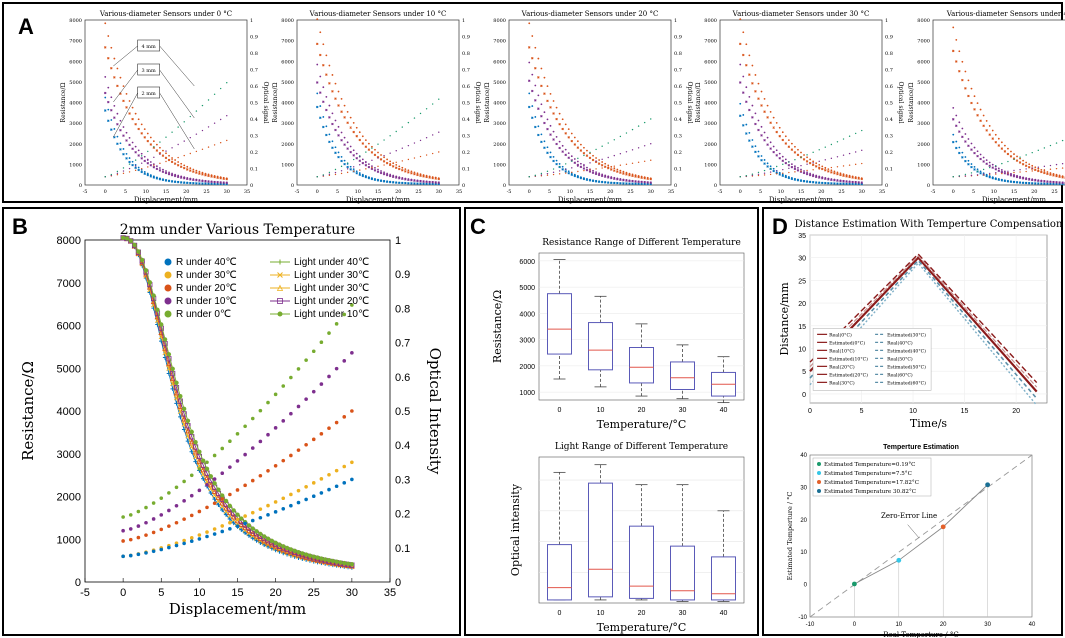  I want to click on legend-label: Real(0°C), so click(840, 334).